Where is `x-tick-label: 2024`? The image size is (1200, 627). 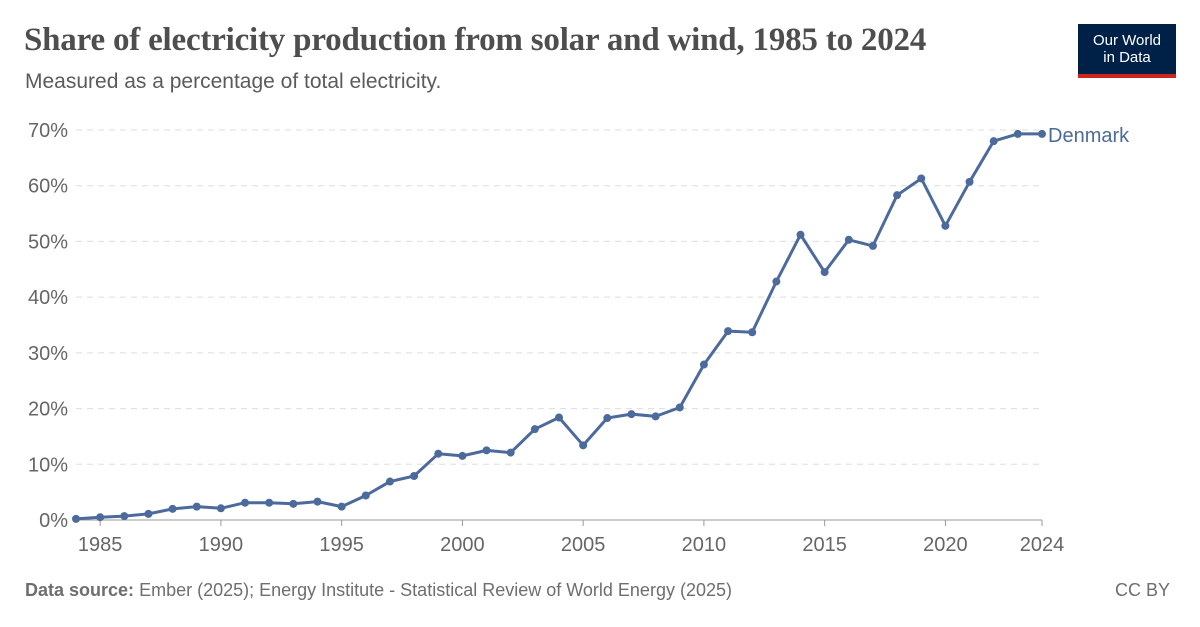 x-tick-label: 2024 is located at coordinates (1042, 545).